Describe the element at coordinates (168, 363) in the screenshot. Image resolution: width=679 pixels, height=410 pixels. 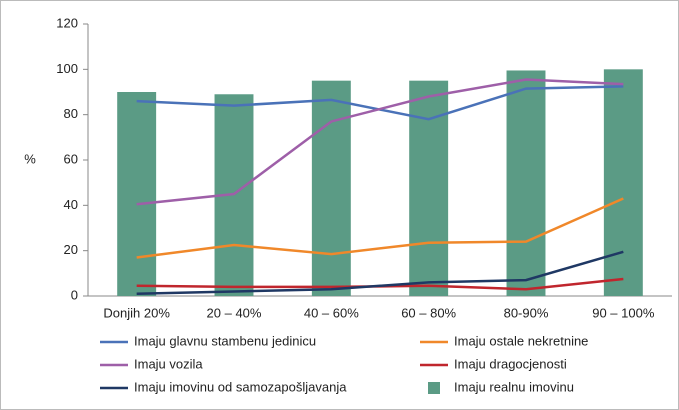
I see `legend-label: Imaju vozila` at that location.